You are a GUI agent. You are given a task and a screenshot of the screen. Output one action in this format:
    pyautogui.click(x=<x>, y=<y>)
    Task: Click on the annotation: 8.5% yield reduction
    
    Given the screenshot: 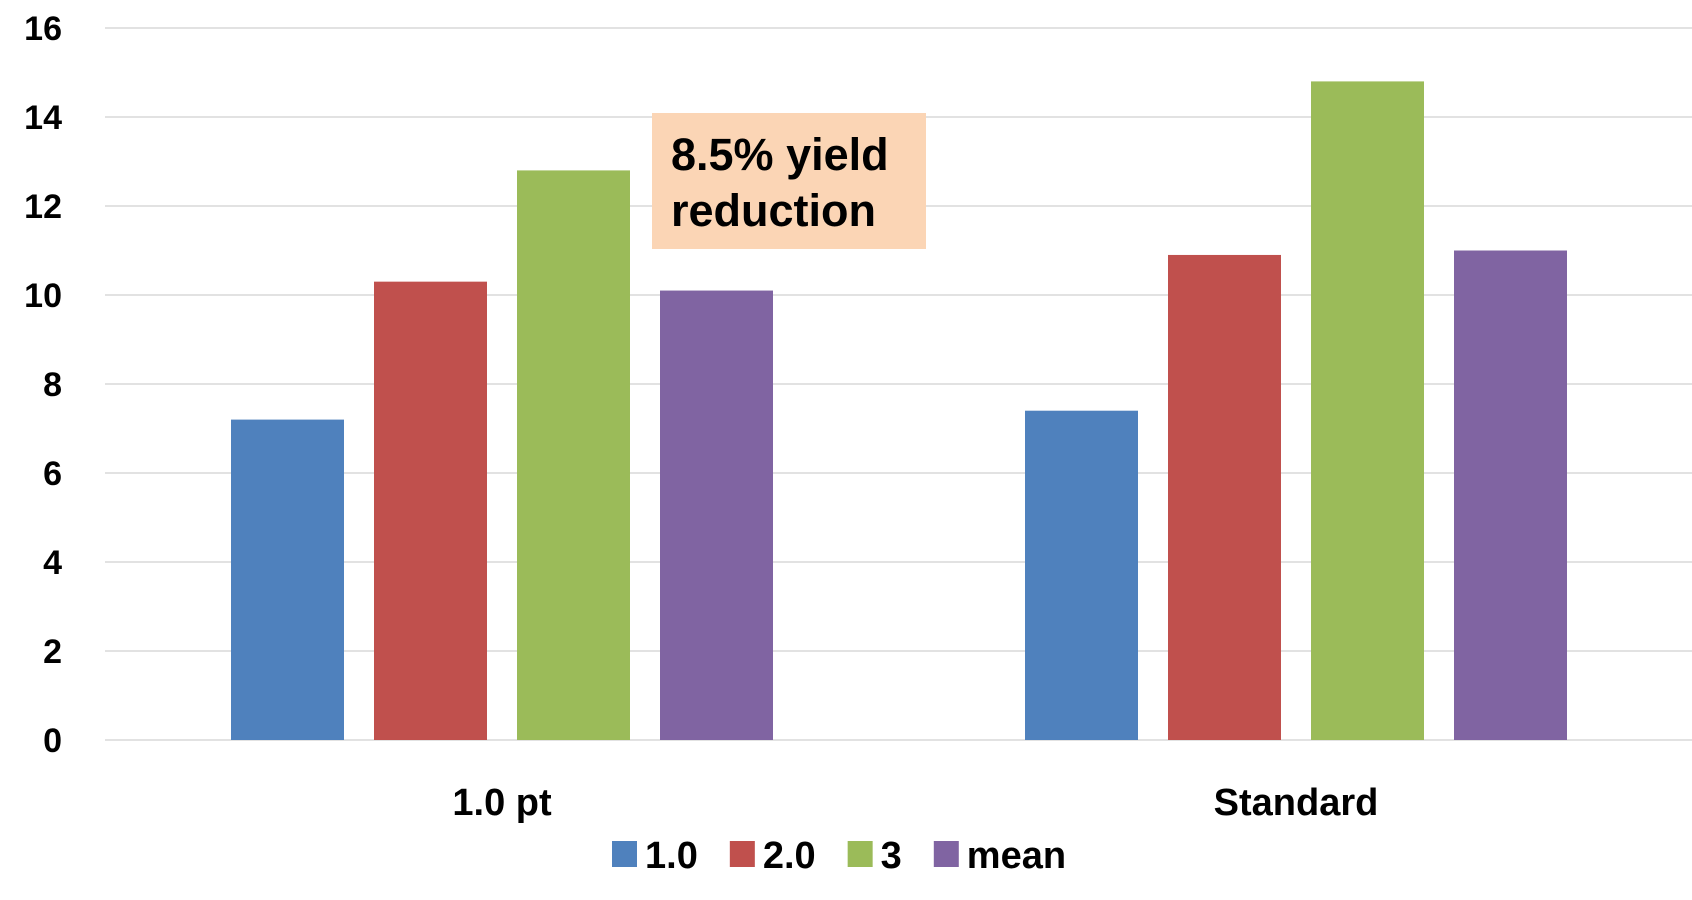 What is the action you would take?
    pyautogui.click(x=789, y=181)
    